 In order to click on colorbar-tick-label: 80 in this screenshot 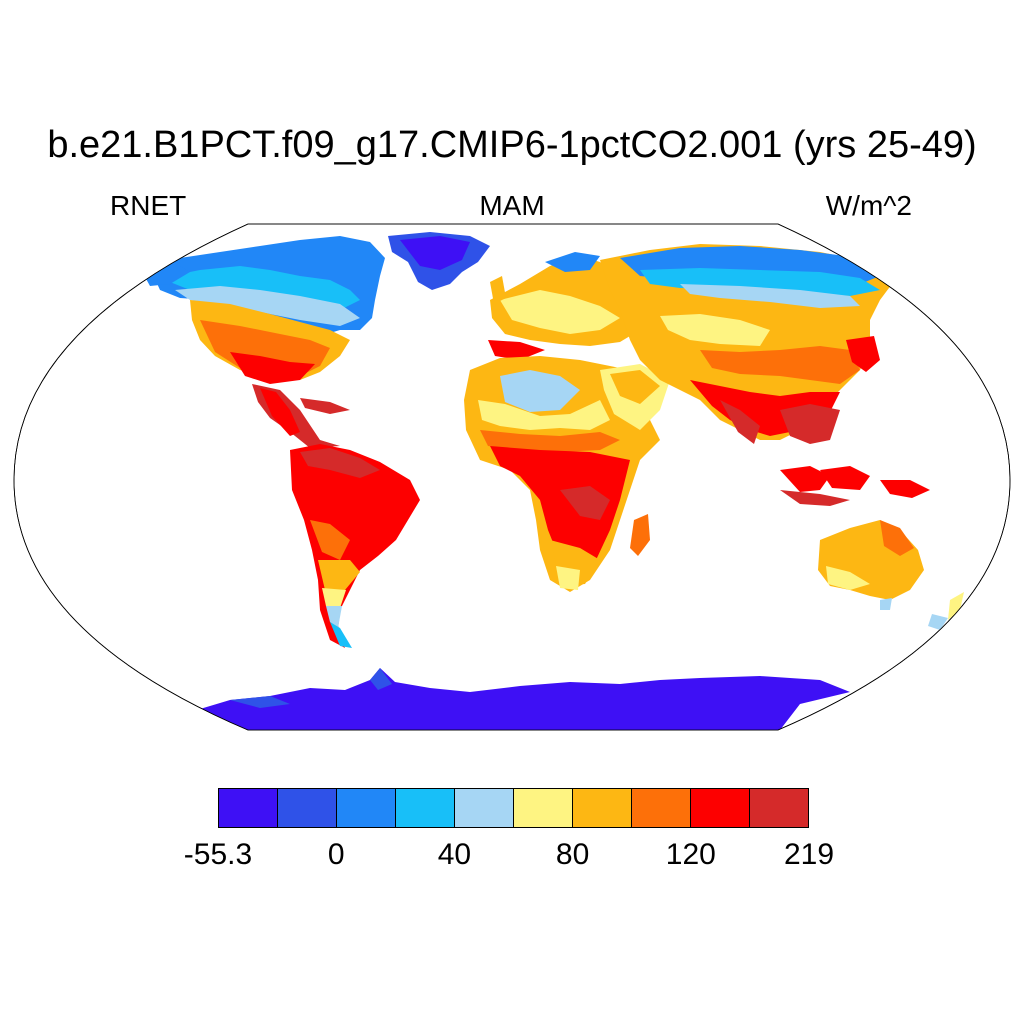, I will do `click(572, 854)`.